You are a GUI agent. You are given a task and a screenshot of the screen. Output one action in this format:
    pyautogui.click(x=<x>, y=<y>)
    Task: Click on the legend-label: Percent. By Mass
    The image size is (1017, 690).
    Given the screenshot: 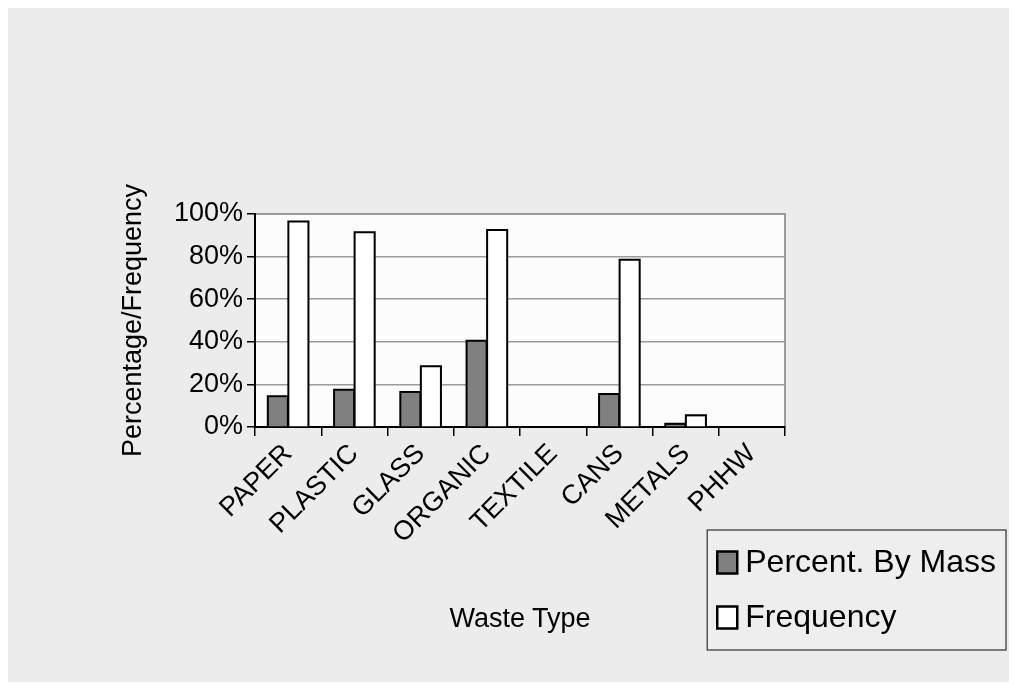 What is the action you would take?
    pyautogui.click(x=870, y=561)
    